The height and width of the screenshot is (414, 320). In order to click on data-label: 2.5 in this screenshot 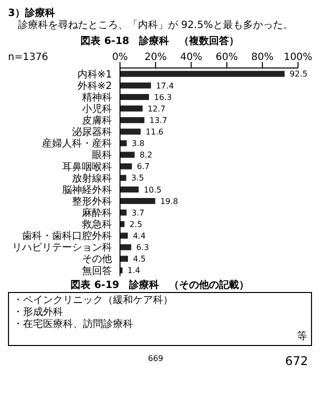, I will do `click(135, 224)`.